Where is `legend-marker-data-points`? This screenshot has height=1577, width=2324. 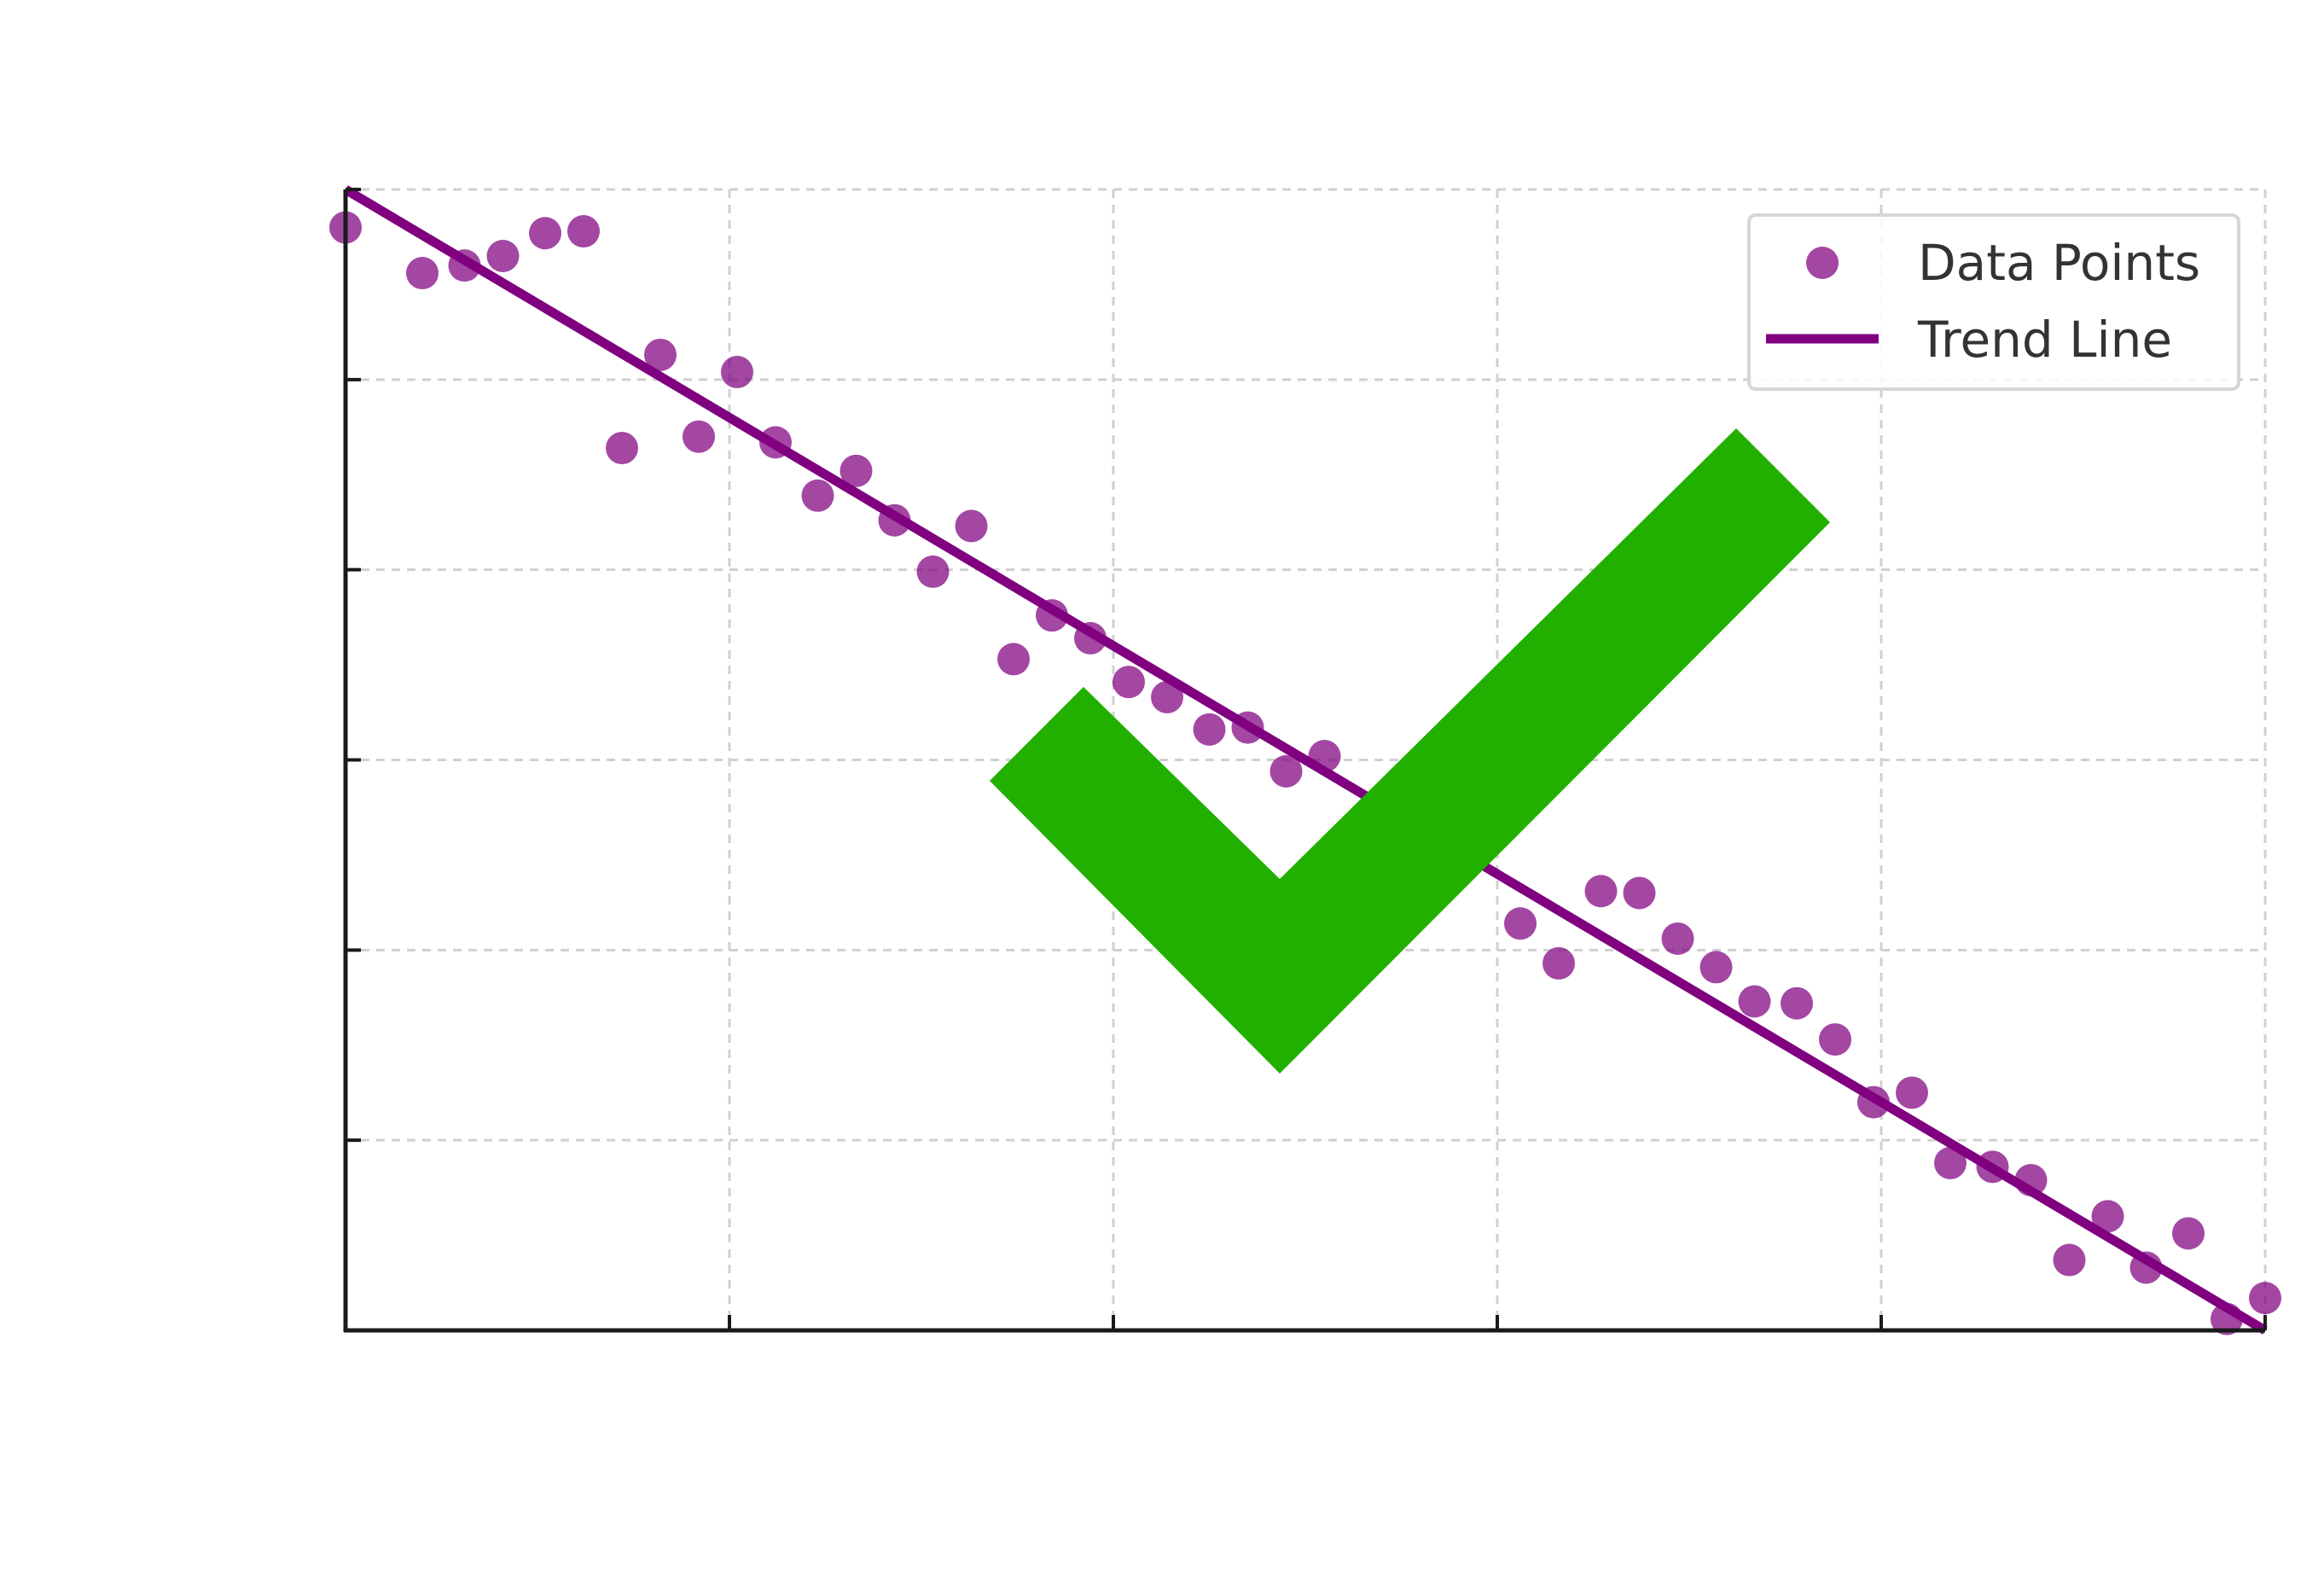
legend-marker-data-points is located at coordinates (1822, 263).